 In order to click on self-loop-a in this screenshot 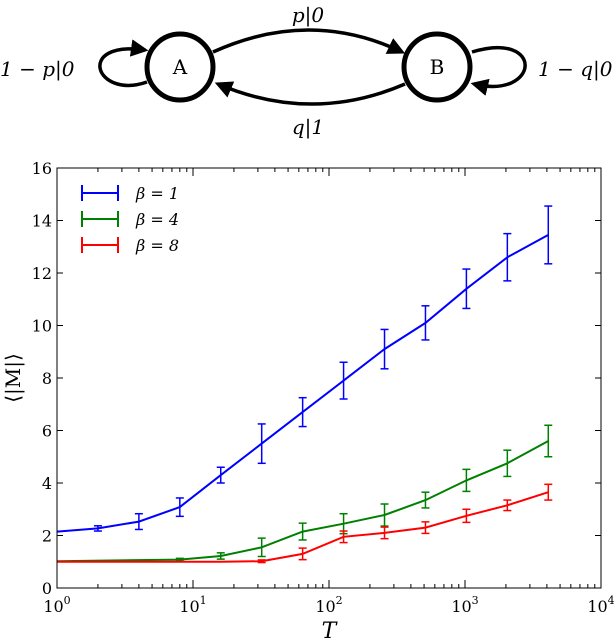, I will do `click(123, 63)`.